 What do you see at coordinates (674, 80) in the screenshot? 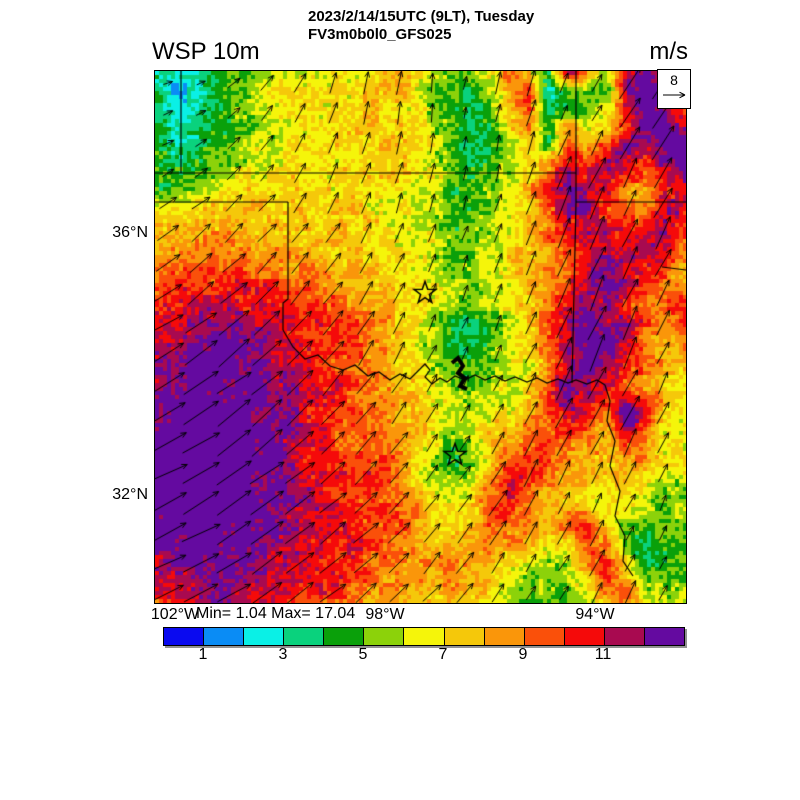
I see `reference-vector-value: 8` at bounding box center [674, 80].